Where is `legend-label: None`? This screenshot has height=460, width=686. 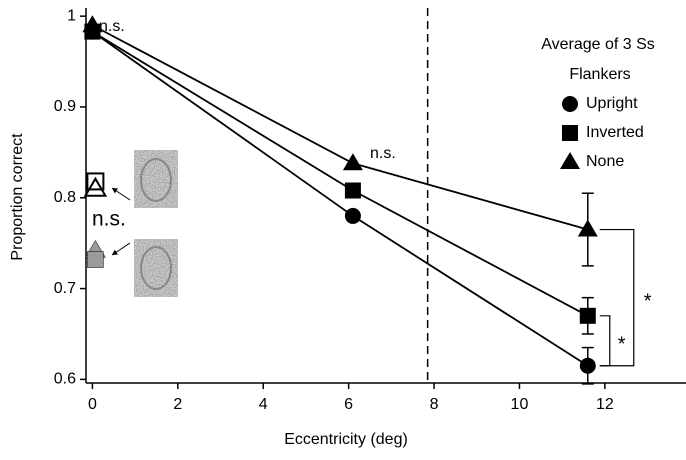 legend-label: None is located at coordinates (605, 161).